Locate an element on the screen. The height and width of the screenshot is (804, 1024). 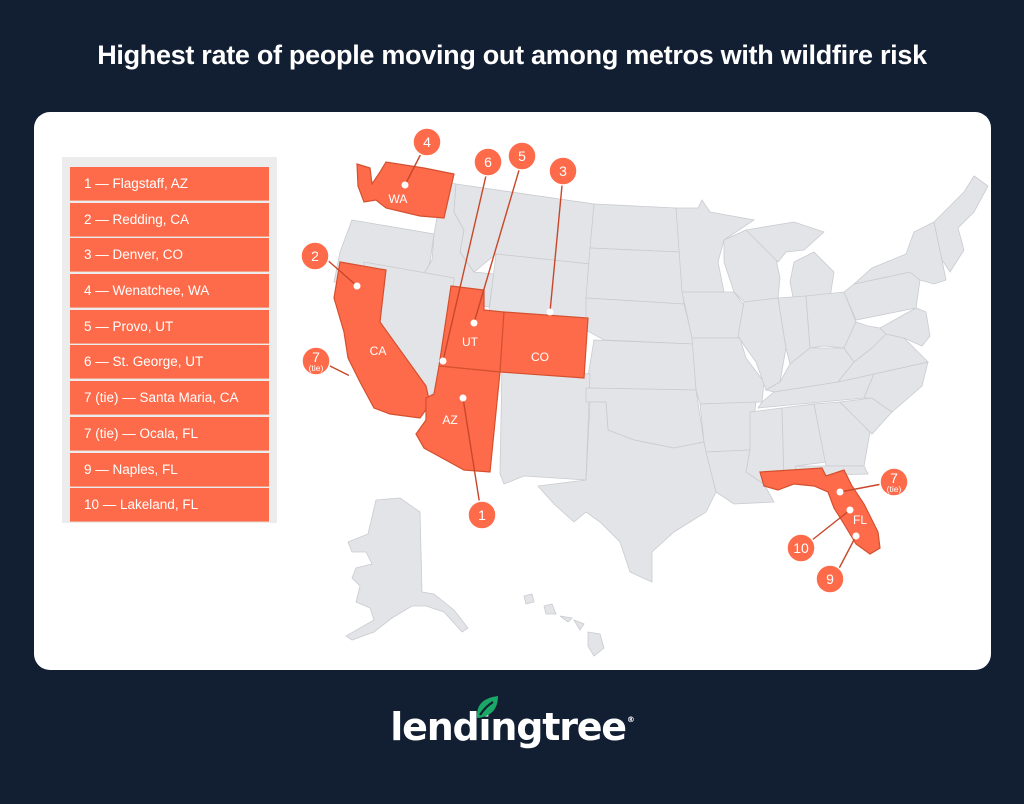
badge-7-tie-ocala: 7 (tie) is located at coordinates (894, 482).